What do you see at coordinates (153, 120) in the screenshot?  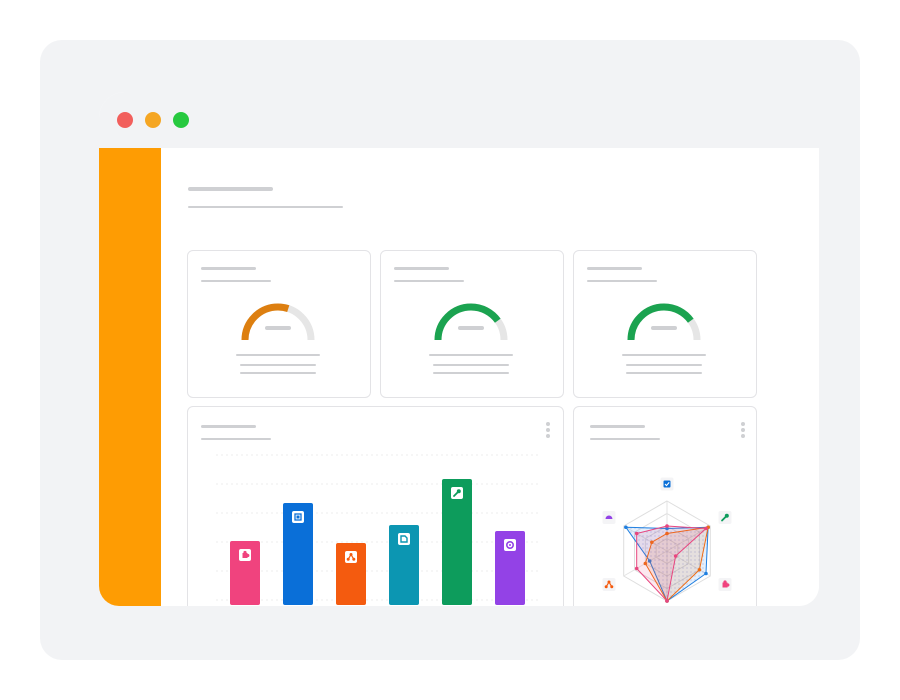 I see `minimize-window-button` at bounding box center [153, 120].